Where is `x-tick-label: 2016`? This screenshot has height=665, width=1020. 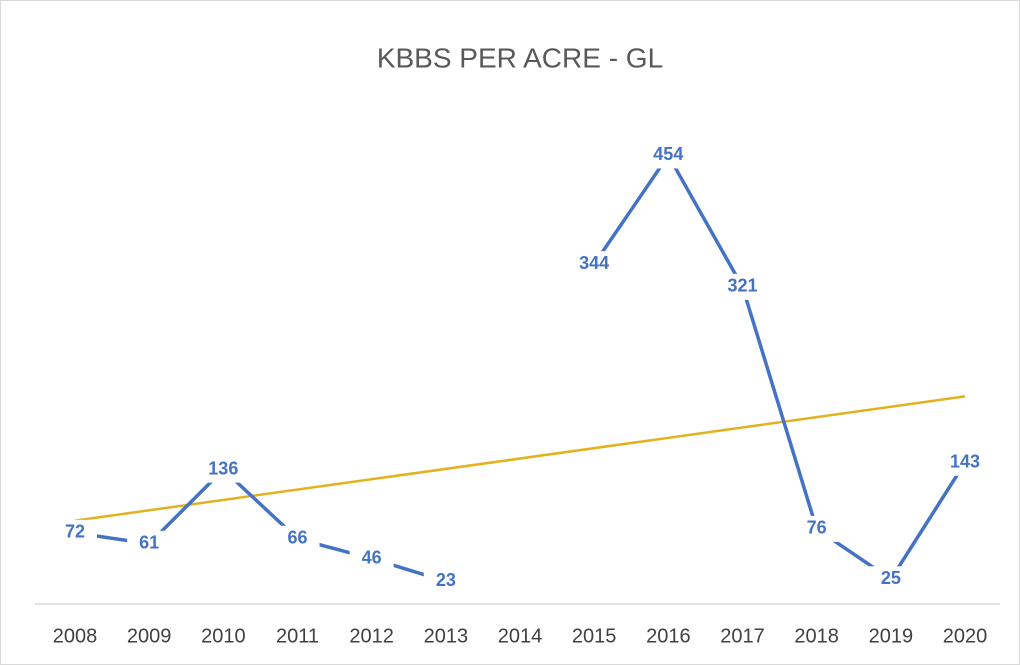
x-tick-label: 2016 is located at coordinates (668, 636).